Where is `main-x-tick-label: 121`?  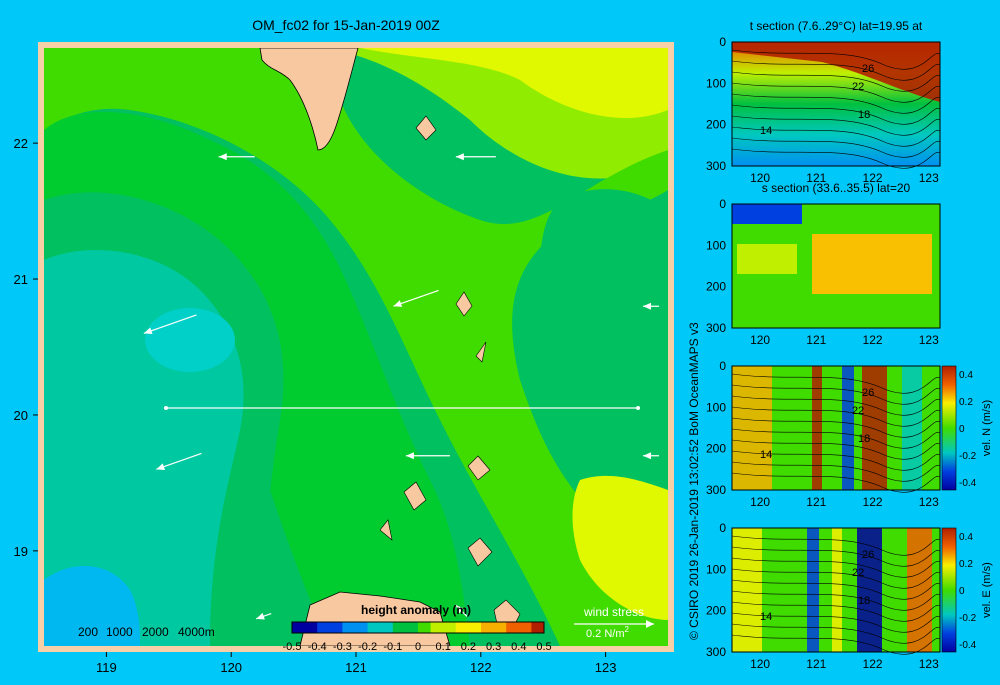
main-x-tick-label: 121 is located at coordinates (356, 667).